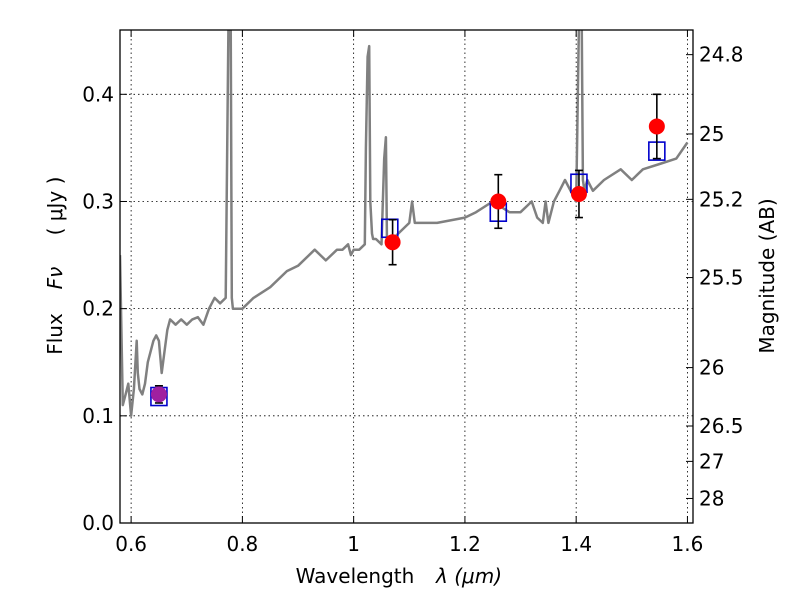  What do you see at coordinates (465, 544) in the screenshot?
I see `x-tick-label: 1.2` at bounding box center [465, 544].